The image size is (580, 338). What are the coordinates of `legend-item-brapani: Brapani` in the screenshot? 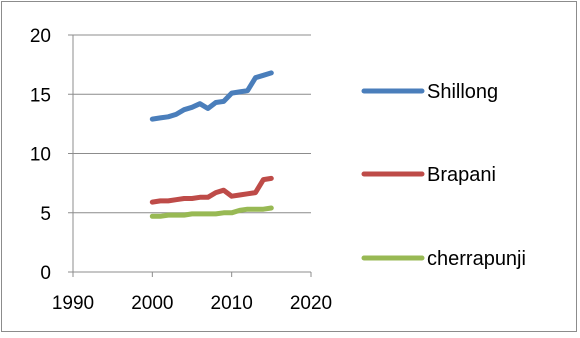 It's located at (428, 175).